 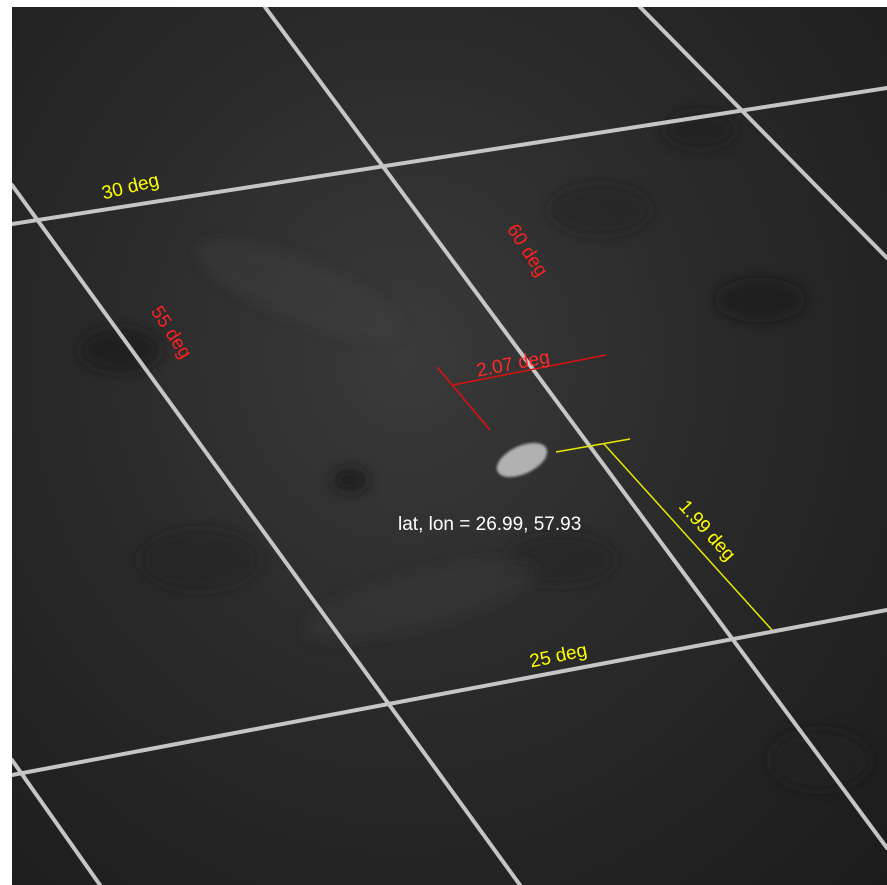 I want to click on height-measure-bar, so click(x=688, y=537).